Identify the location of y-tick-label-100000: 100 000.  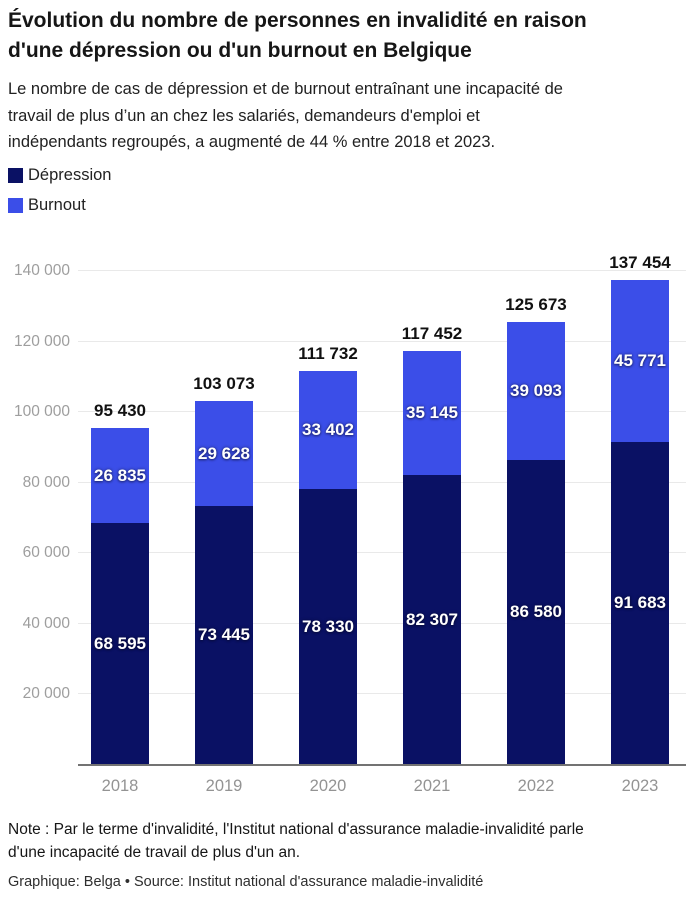
(41, 412).